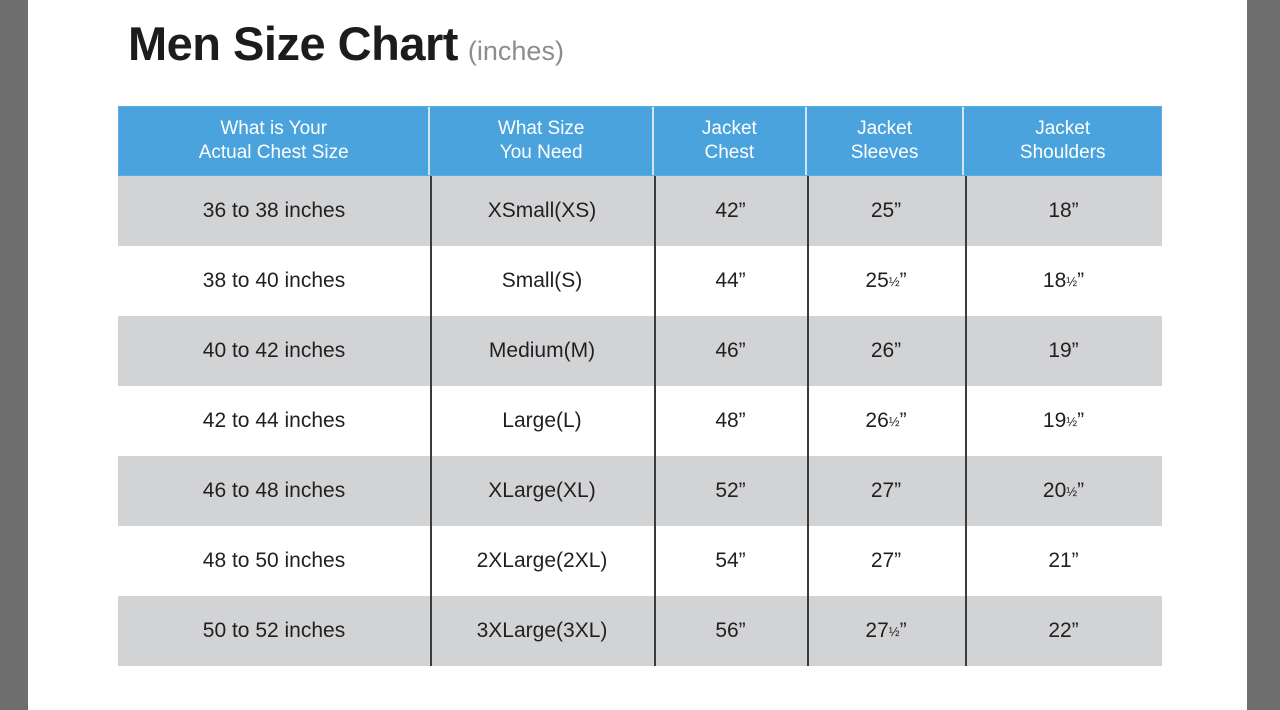 This screenshot has width=1280, height=710. What do you see at coordinates (1063, 561) in the screenshot?
I see `cell-jacket-shoulders: 21”` at bounding box center [1063, 561].